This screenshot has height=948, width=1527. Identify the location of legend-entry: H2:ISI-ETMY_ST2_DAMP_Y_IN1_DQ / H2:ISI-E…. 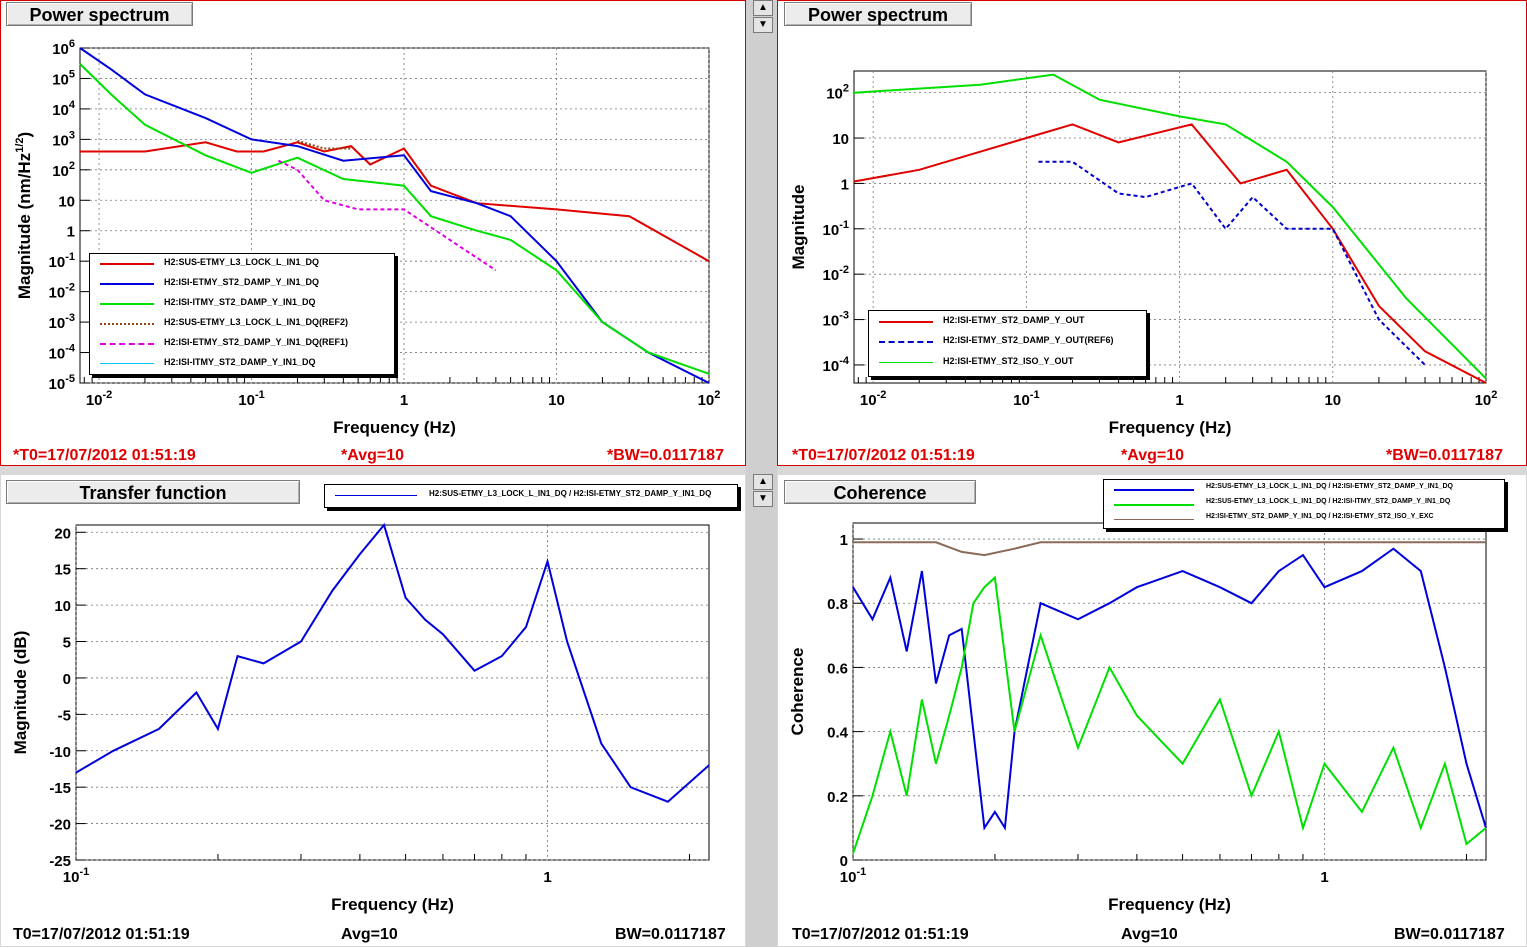
(1304, 520).